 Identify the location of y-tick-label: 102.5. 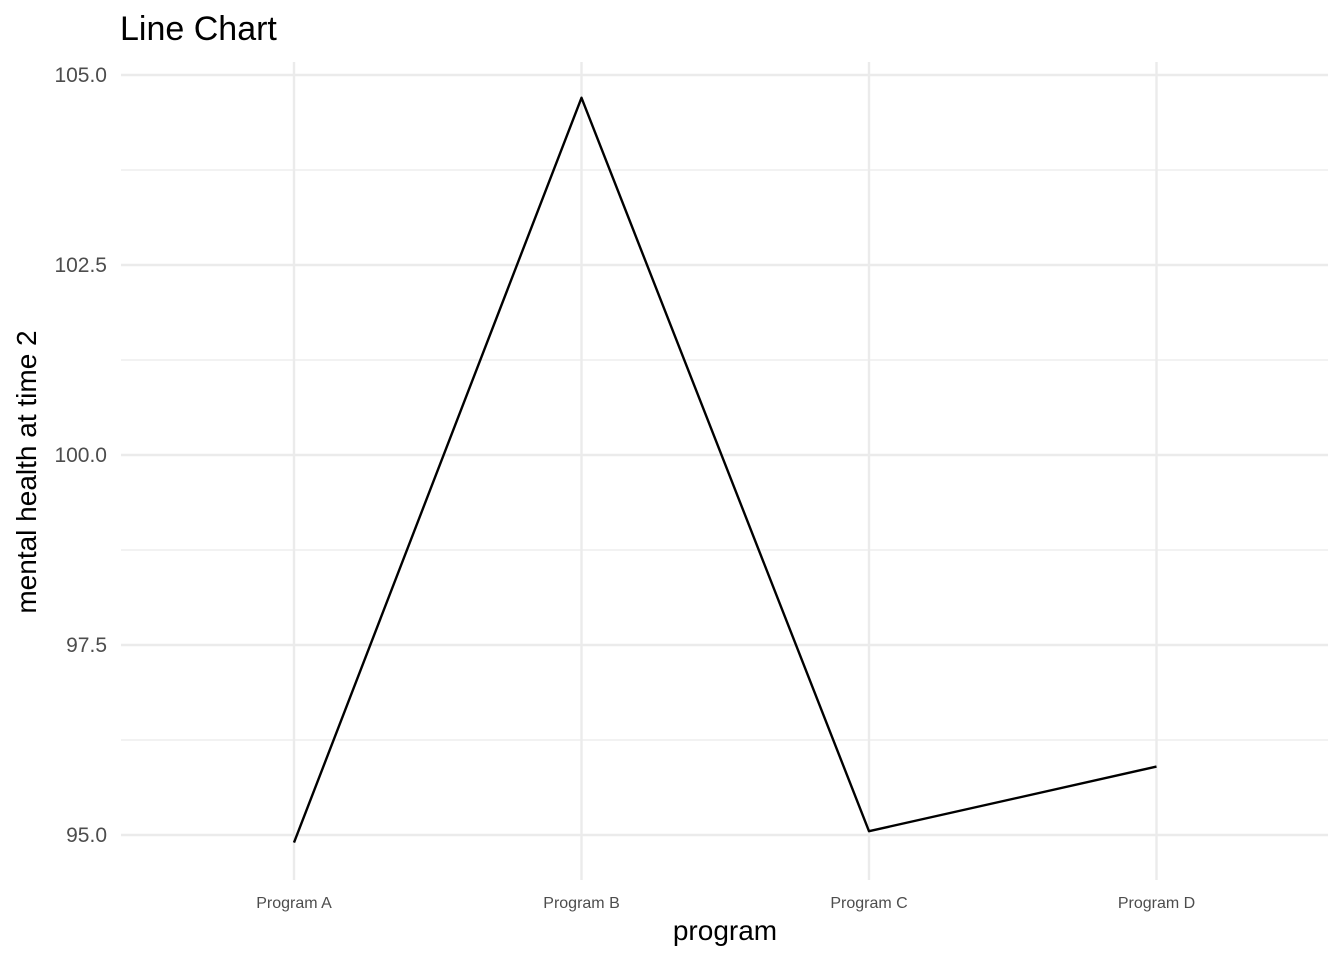
(80, 265).